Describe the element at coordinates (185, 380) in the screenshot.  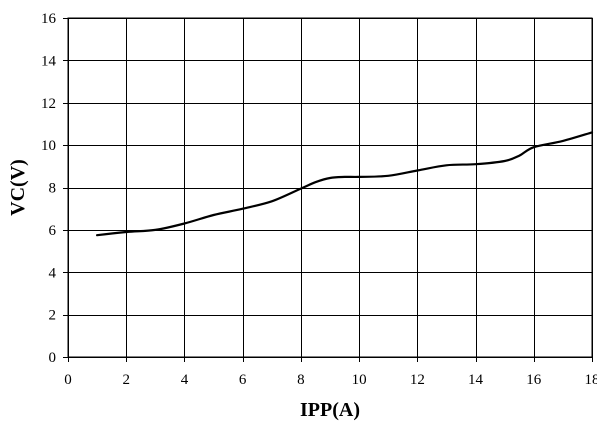
I see `x-tick-label: 4` at that location.